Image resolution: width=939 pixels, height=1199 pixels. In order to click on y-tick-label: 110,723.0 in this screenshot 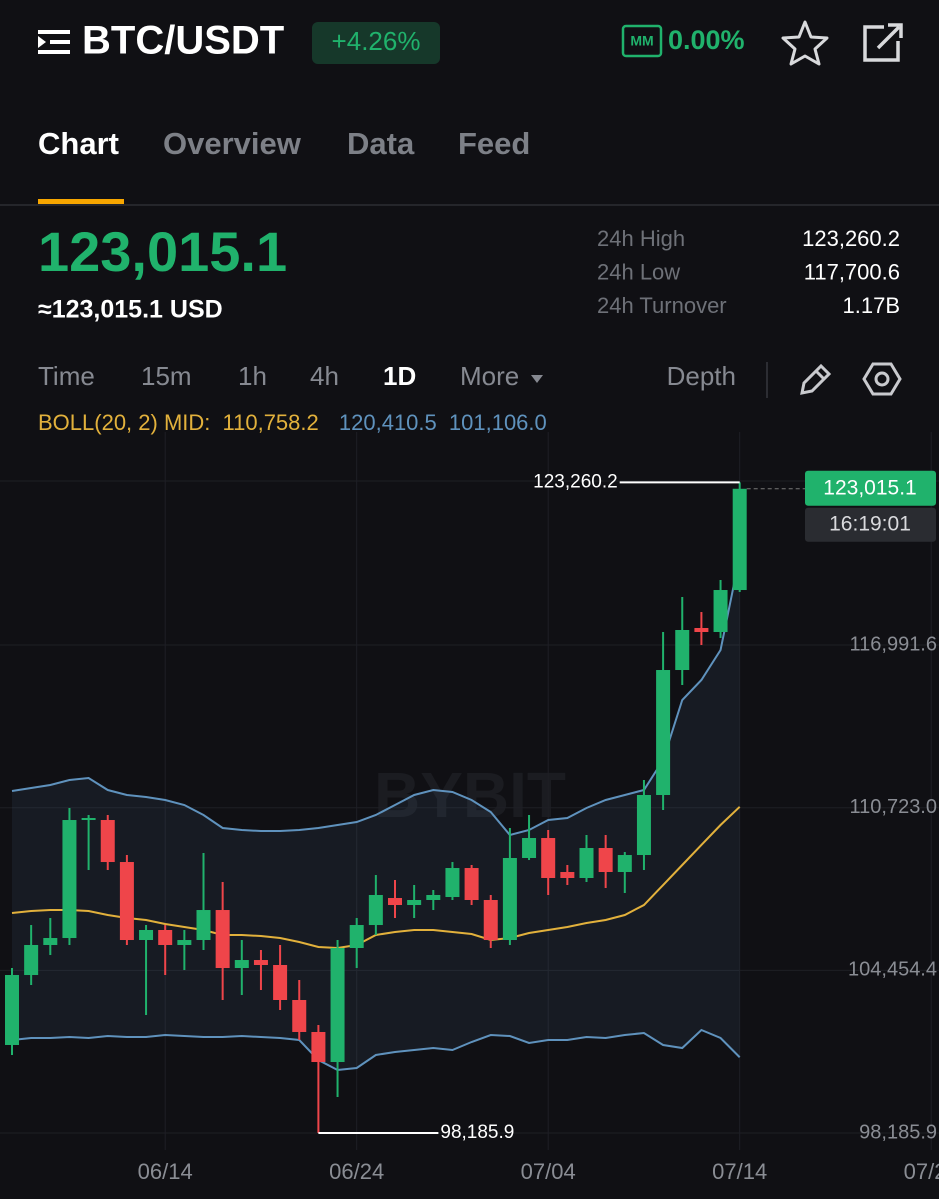, I will do `click(894, 807)`.